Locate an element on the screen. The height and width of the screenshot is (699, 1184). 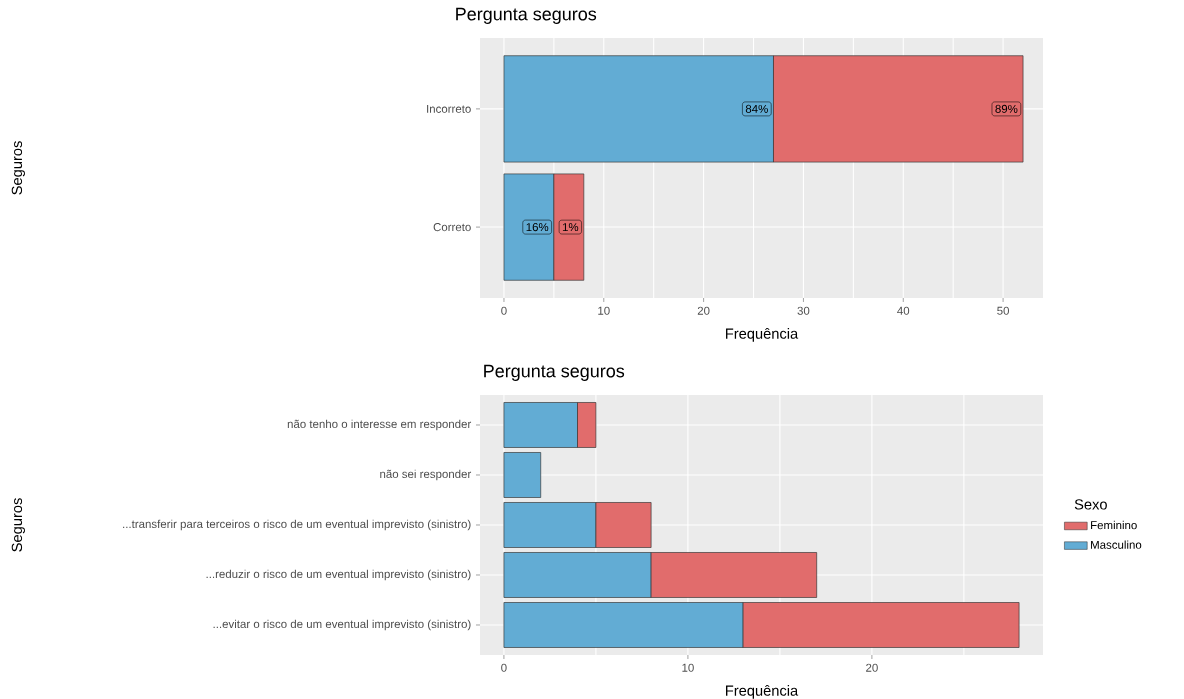
y-tick-label: Correto is located at coordinates (452, 227).